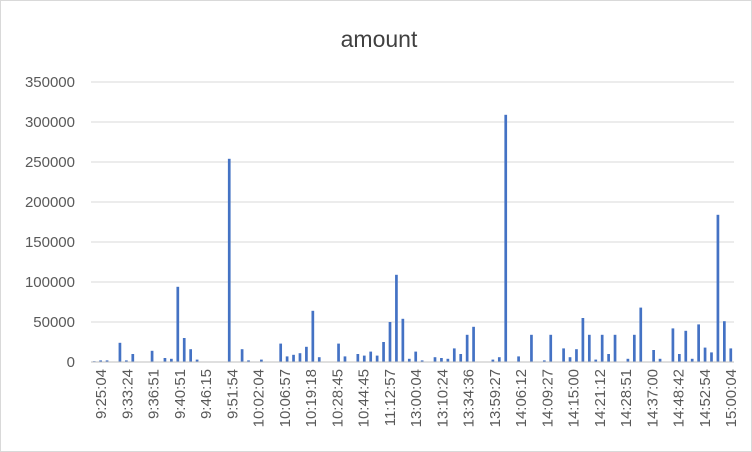 This screenshot has width=752, height=452. I want to click on x-tick-label: 15:00:04, so click(731, 398).